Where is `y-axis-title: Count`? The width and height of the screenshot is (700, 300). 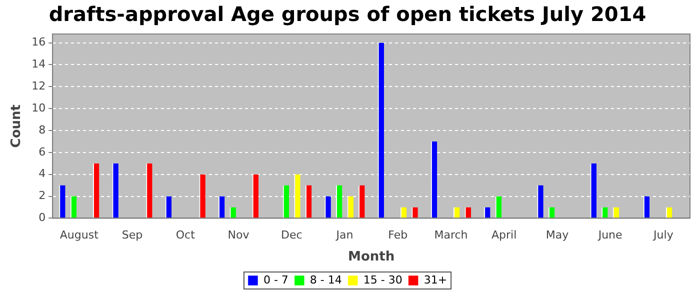 y-axis-title: Count is located at coordinates (16, 126).